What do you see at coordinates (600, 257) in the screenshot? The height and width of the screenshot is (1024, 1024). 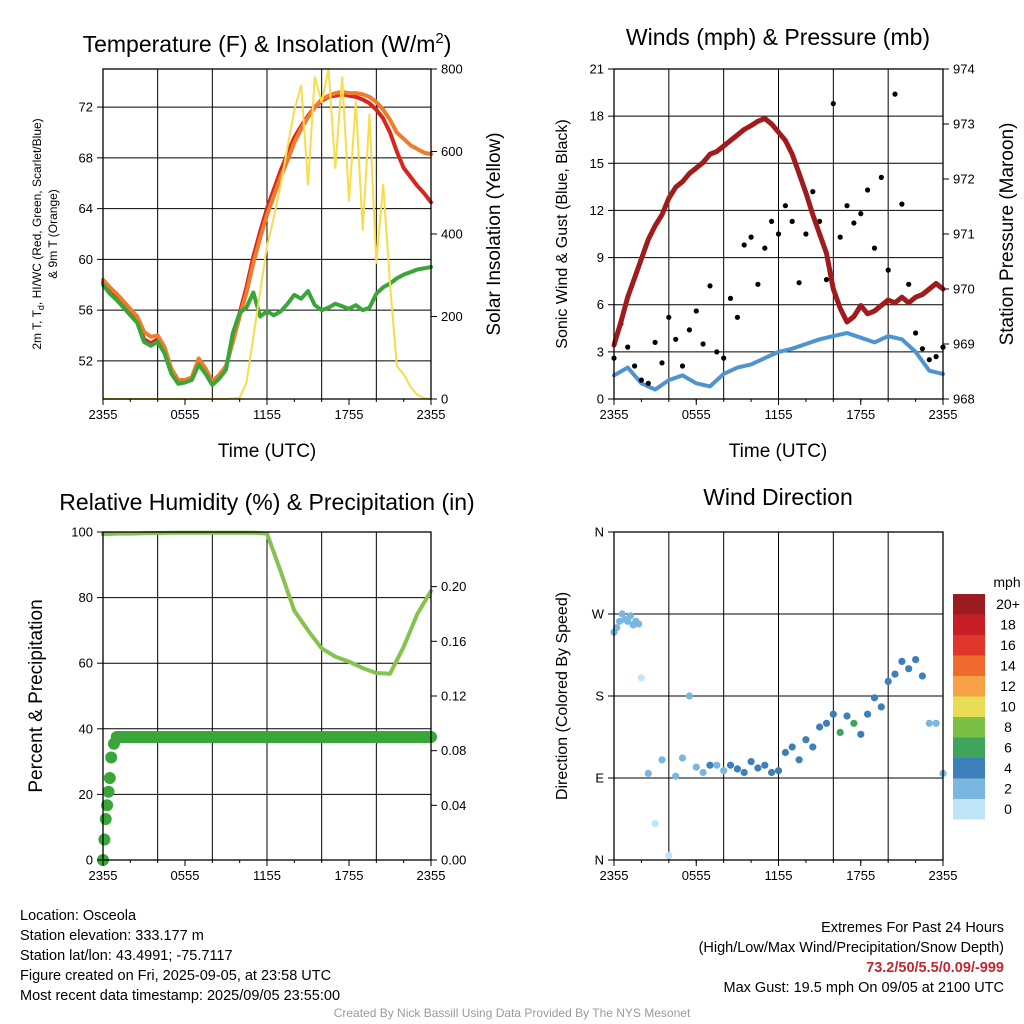 I see `winds-ytick-label: 9` at bounding box center [600, 257].